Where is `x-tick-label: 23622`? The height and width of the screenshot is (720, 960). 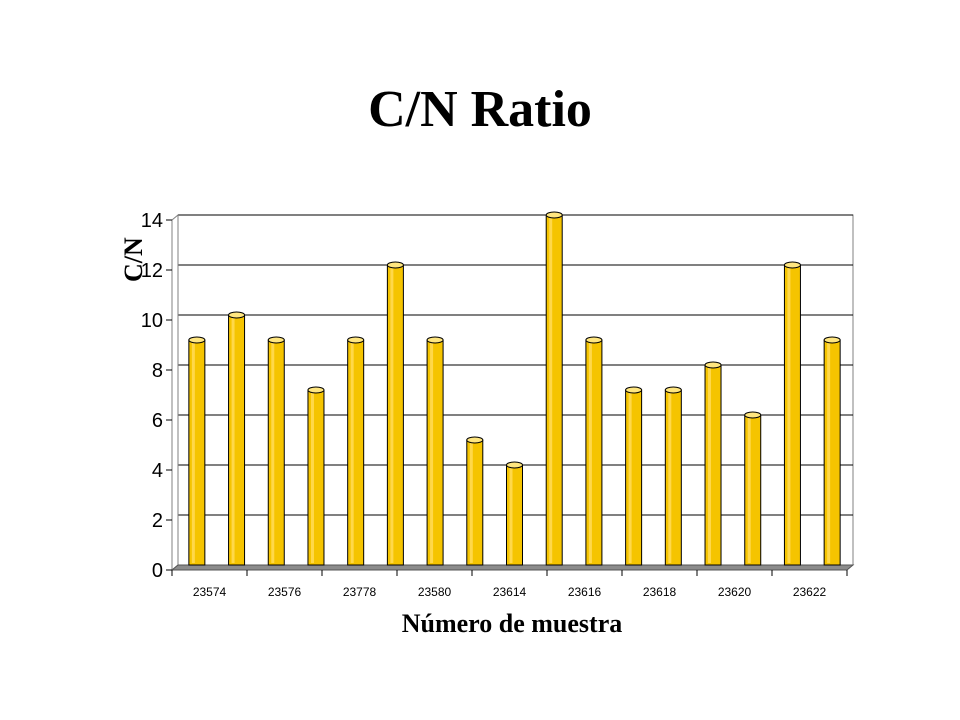
x-tick-label: 23622 is located at coordinates (810, 592).